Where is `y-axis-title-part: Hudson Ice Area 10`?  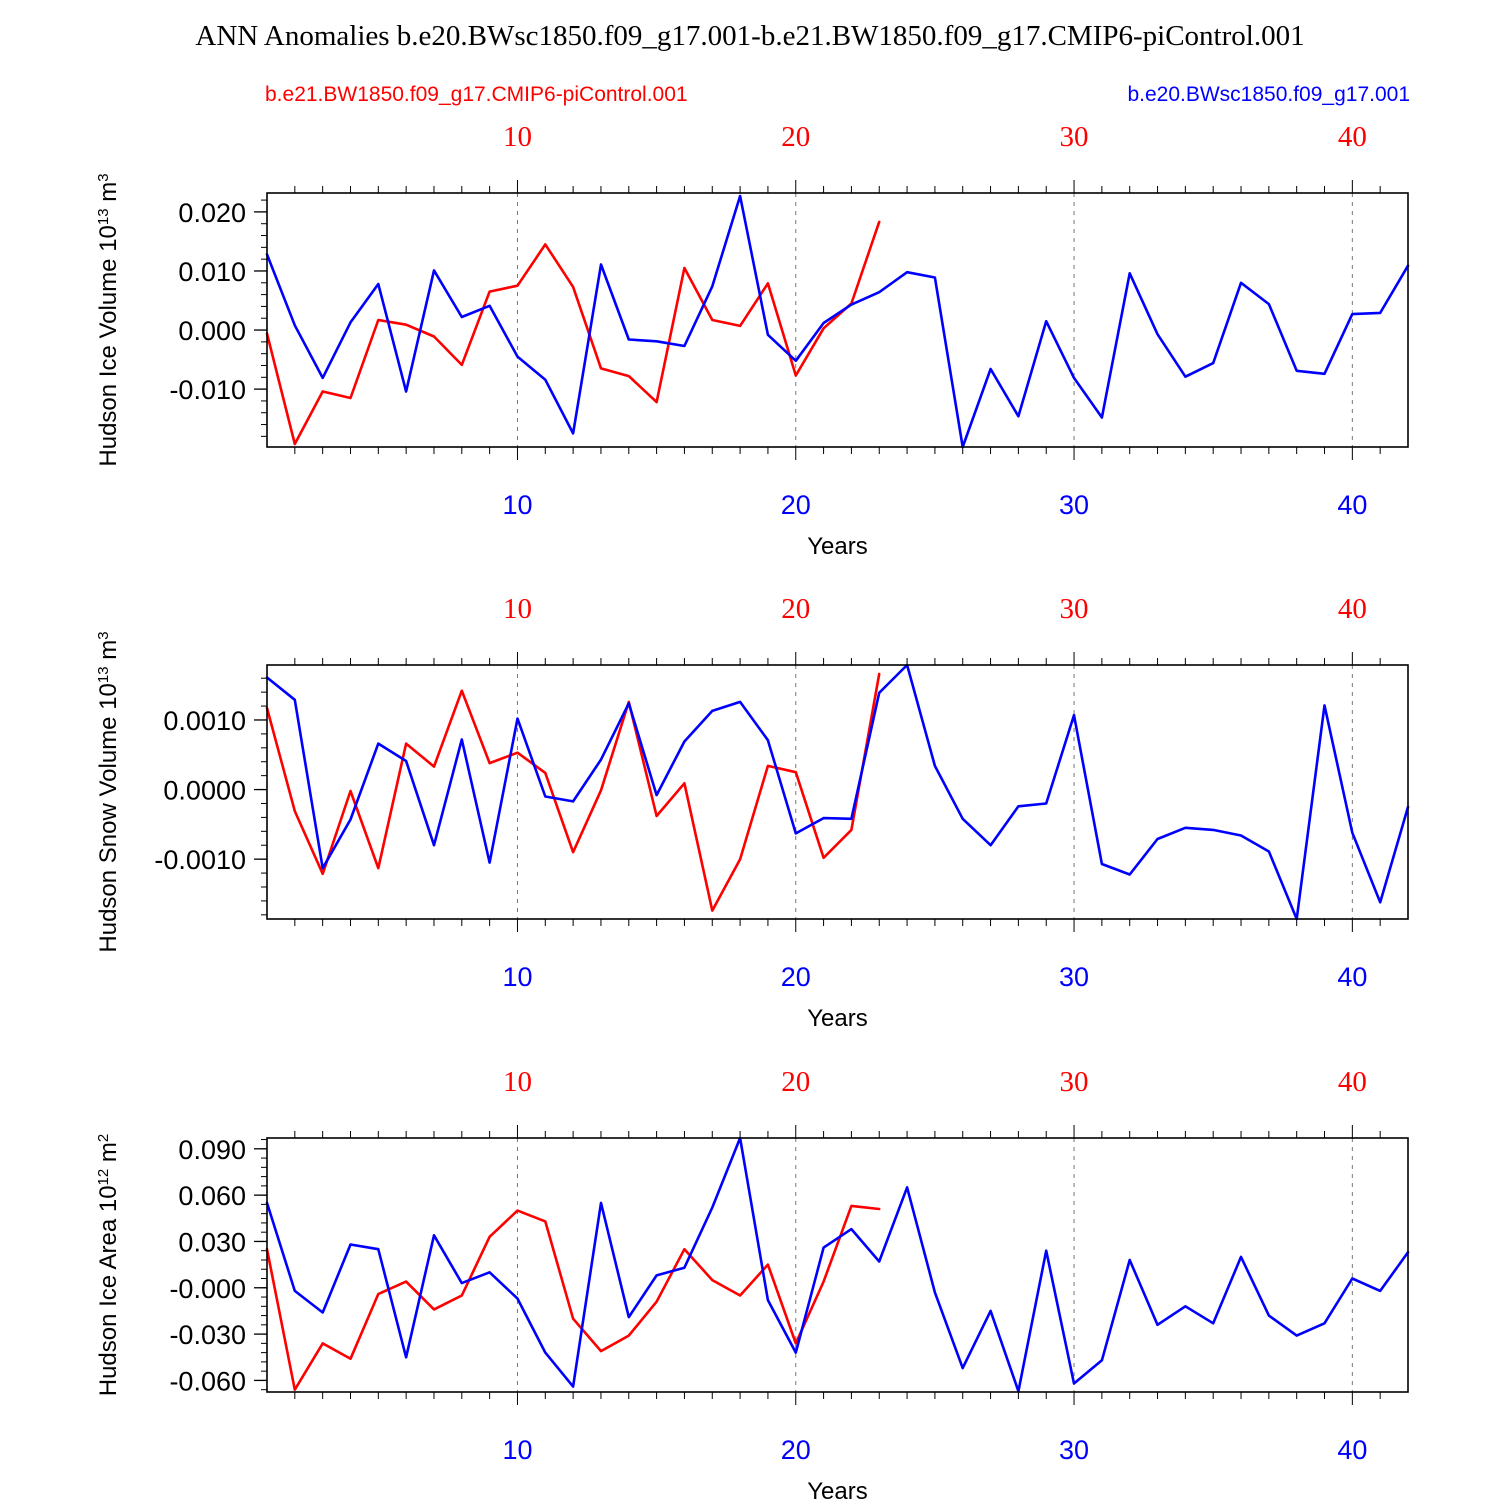
y-axis-title-part: Hudson Ice Area 10 is located at coordinates (108, 1290).